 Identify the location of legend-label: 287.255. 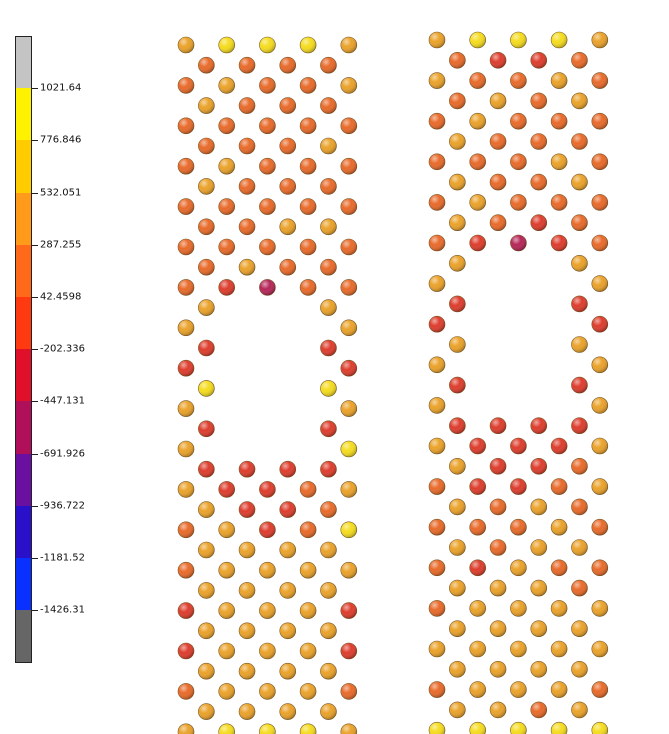
(61, 245).